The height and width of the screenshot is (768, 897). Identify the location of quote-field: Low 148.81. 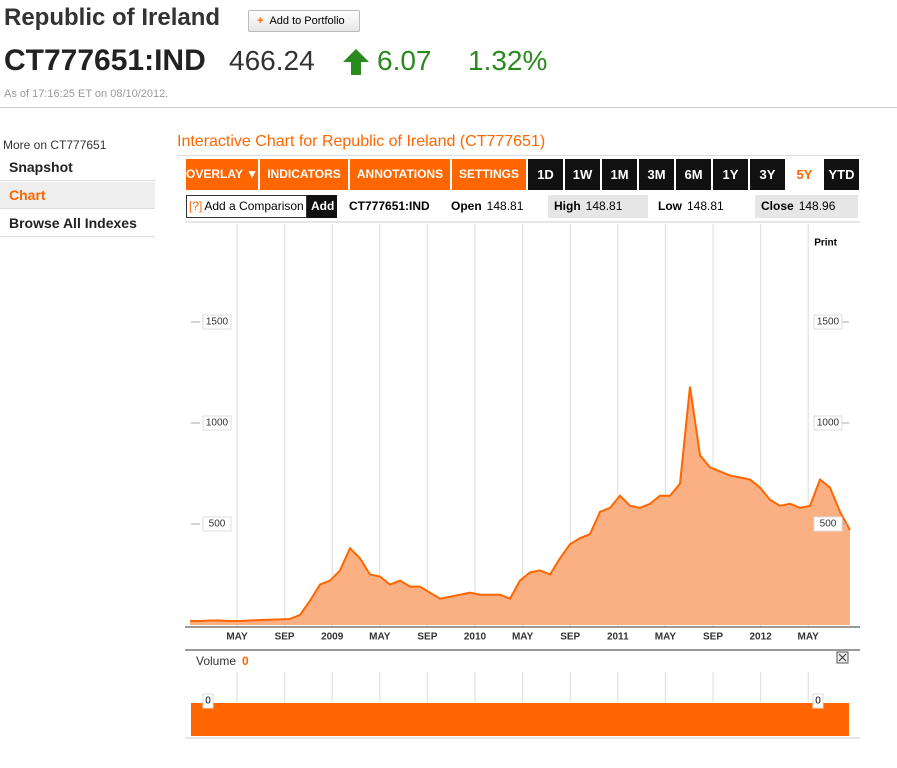
(702, 206).